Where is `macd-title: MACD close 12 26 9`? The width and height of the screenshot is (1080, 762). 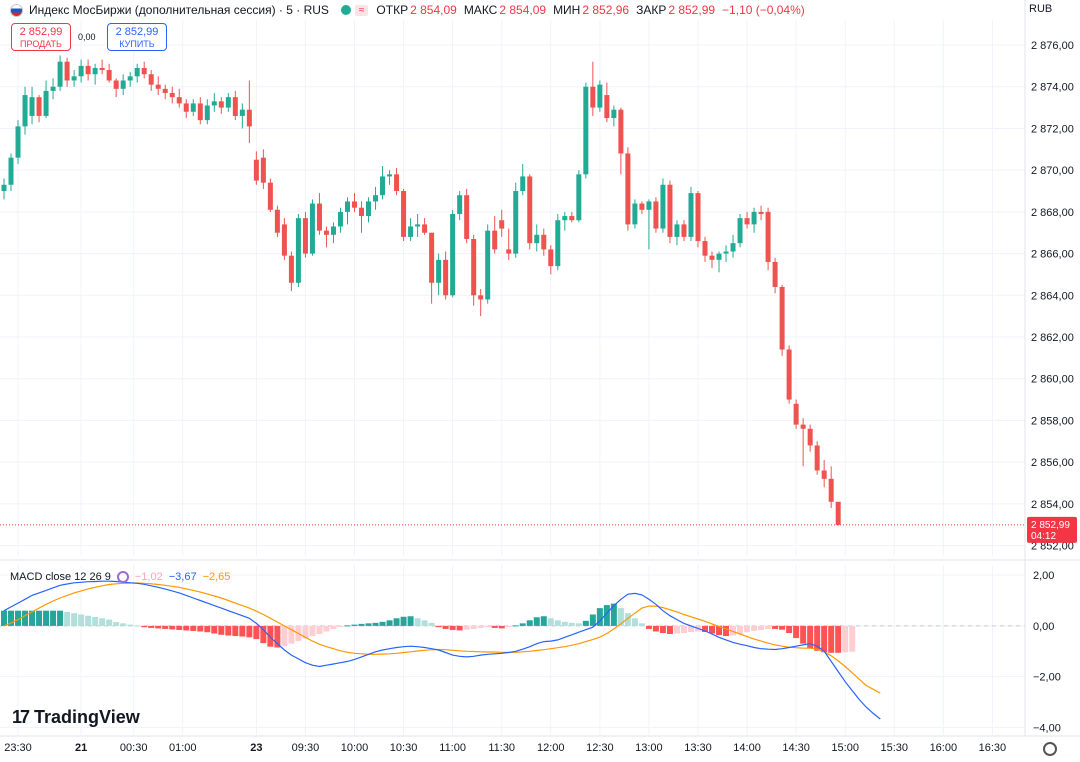 macd-title: MACD close 12 26 9 is located at coordinates (60, 577).